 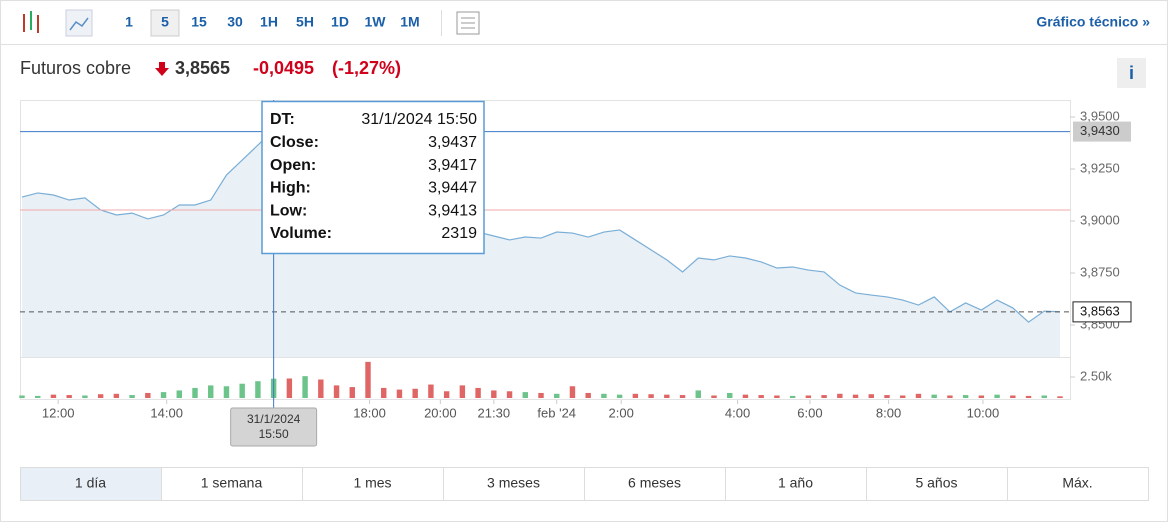 What do you see at coordinates (369, 412) in the screenshot?
I see `x-tick-label: 18:00` at bounding box center [369, 412].